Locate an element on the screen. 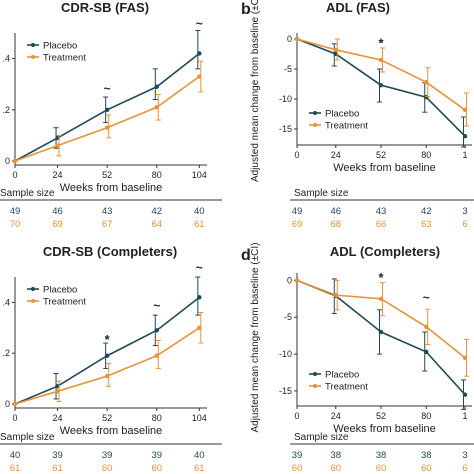 This screenshot has width=474, height=474. x-tick-label: 1 is located at coordinates (464, 155).